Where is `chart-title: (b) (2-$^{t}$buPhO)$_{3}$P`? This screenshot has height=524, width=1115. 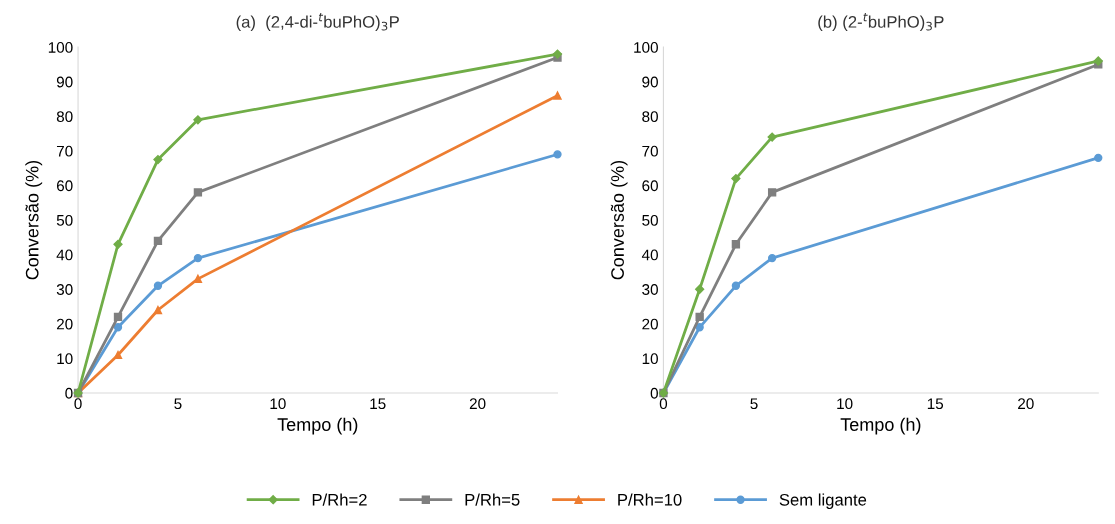 chart-title: (b) (2-$^{t}$buPhO)$_{3}$P is located at coordinates (881, 22).